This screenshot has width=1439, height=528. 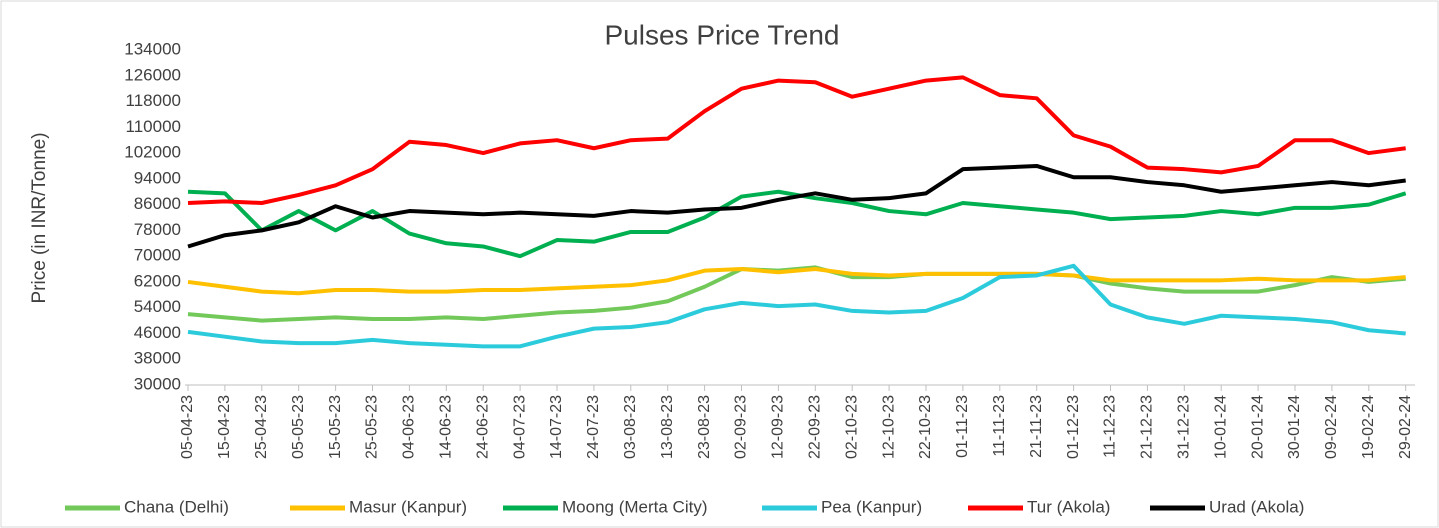 I want to click on x-tick-label: 14-07-23, so click(x=556, y=427).